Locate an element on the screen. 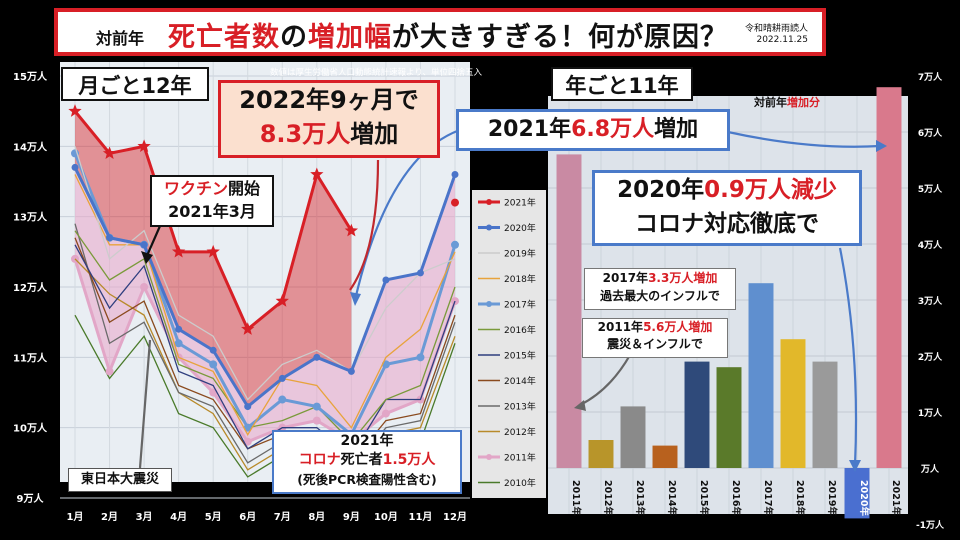  right-title-box is located at coordinates (622, 84).